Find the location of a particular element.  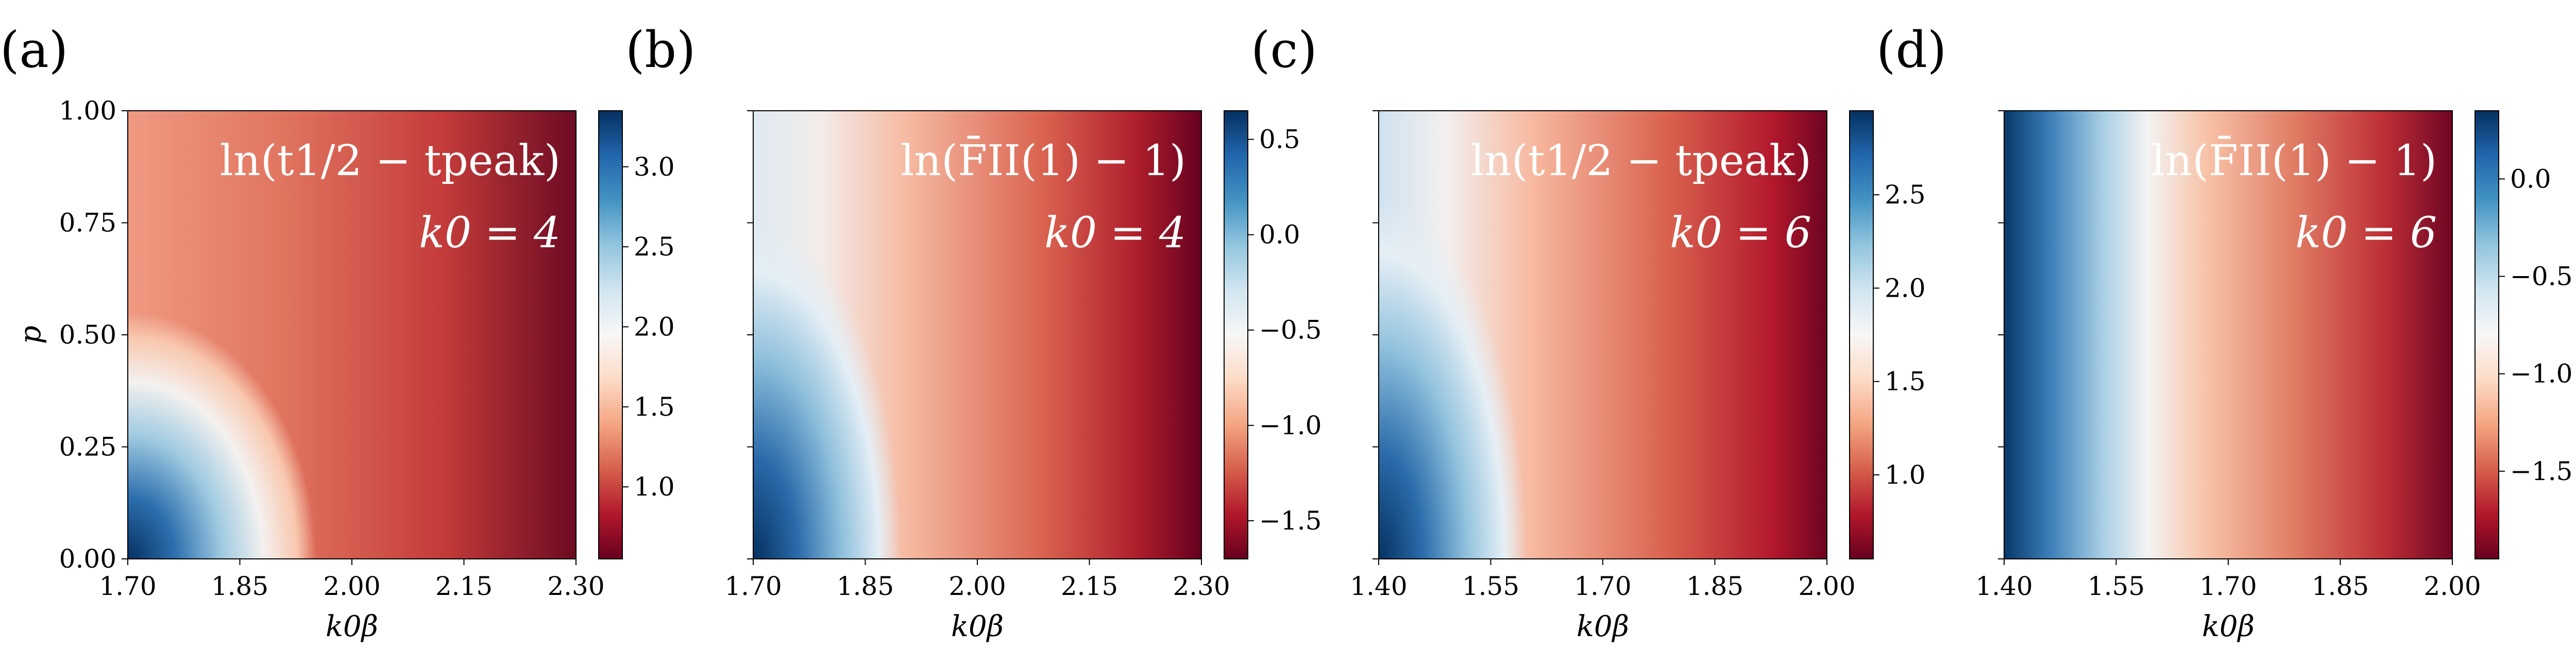

panel-label: (b) is located at coordinates (660, 50).